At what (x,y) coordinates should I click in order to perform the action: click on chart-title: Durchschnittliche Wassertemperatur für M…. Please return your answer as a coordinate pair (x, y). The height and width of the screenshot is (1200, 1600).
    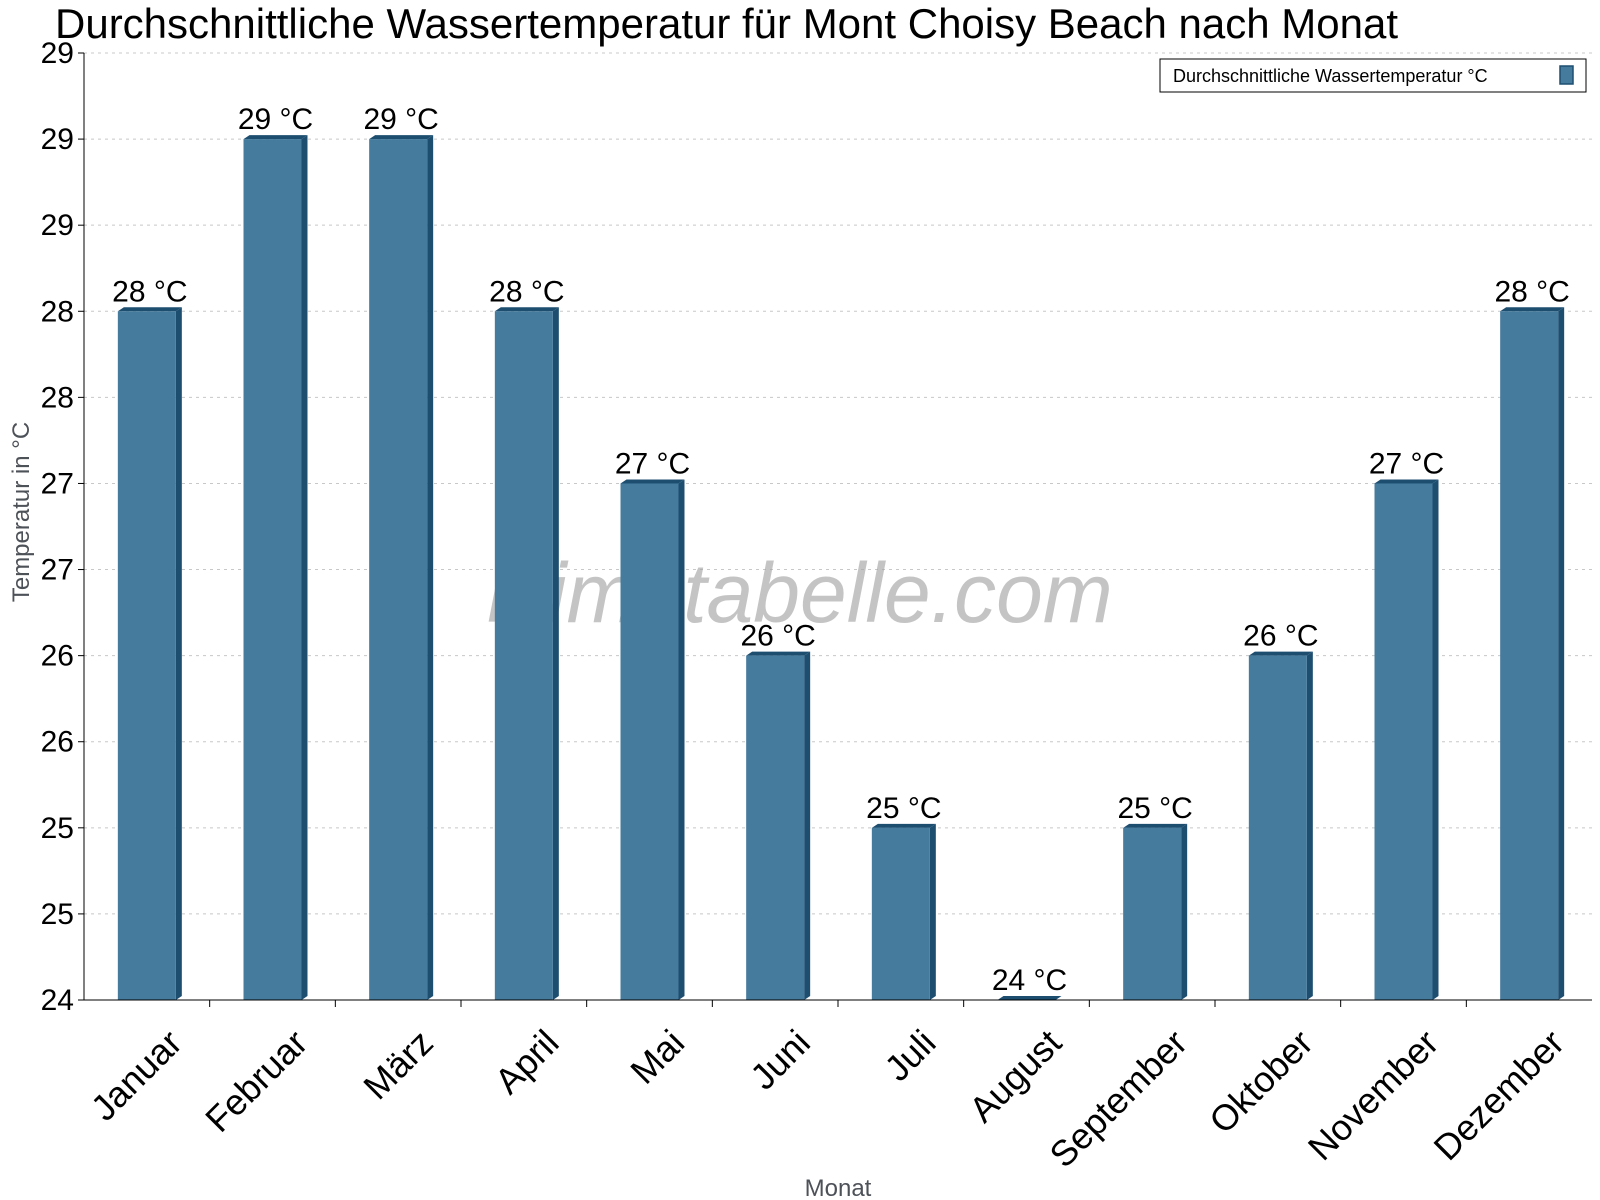
    Looking at the image, I should click on (726, 23).